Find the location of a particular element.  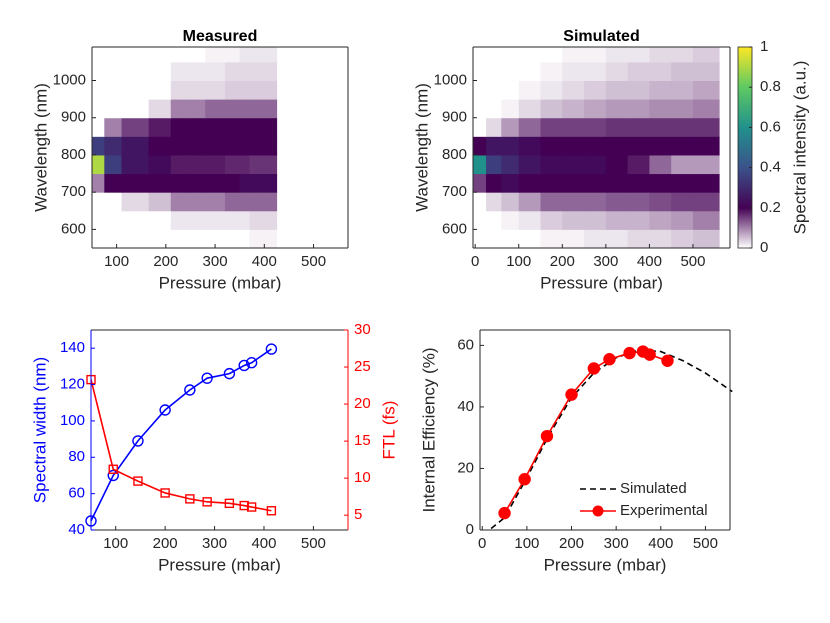

panel-title: Measured is located at coordinates (220, 36).